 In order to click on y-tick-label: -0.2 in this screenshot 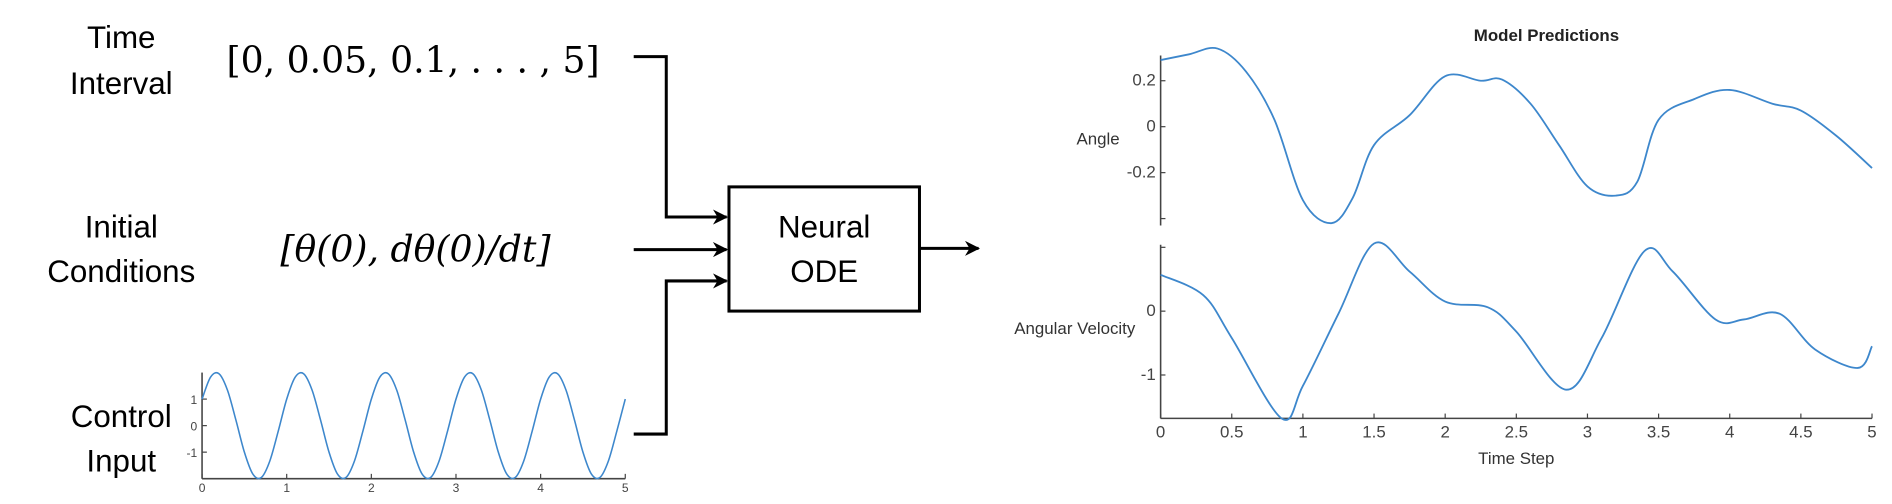, I will do `click(1141, 171)`.